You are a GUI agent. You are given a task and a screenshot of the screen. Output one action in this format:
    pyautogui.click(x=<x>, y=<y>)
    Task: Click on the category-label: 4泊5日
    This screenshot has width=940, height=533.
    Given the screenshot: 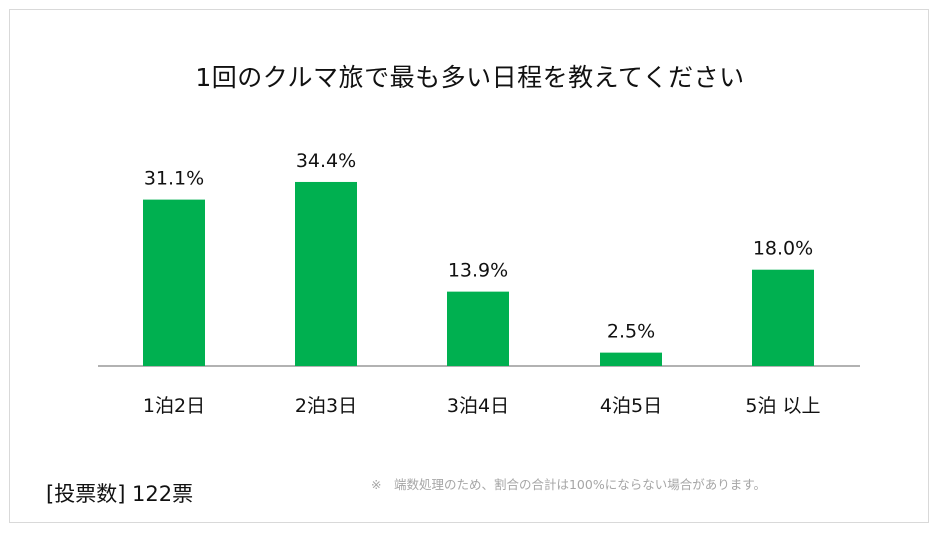 What is the action you would take?
    pyautogui.click(x=631, y=406)
    